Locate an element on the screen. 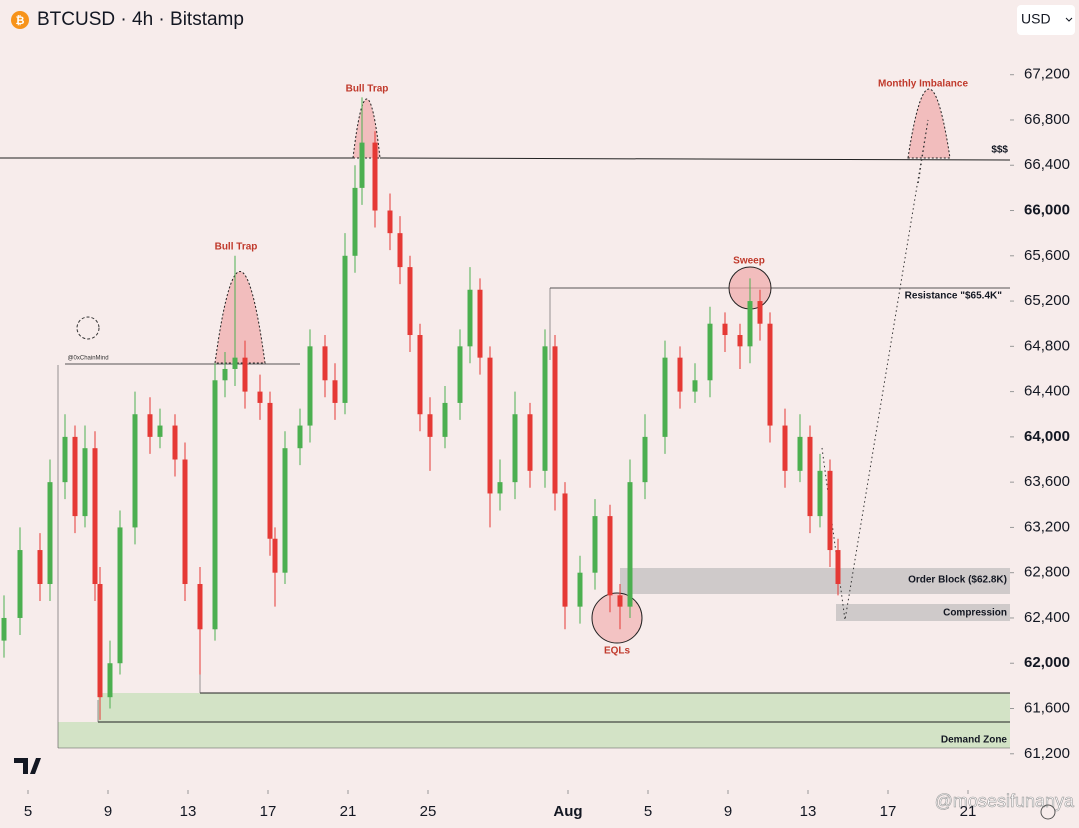 The image size is (1079, 828). currency-button is located at coordinates (1046, 20).